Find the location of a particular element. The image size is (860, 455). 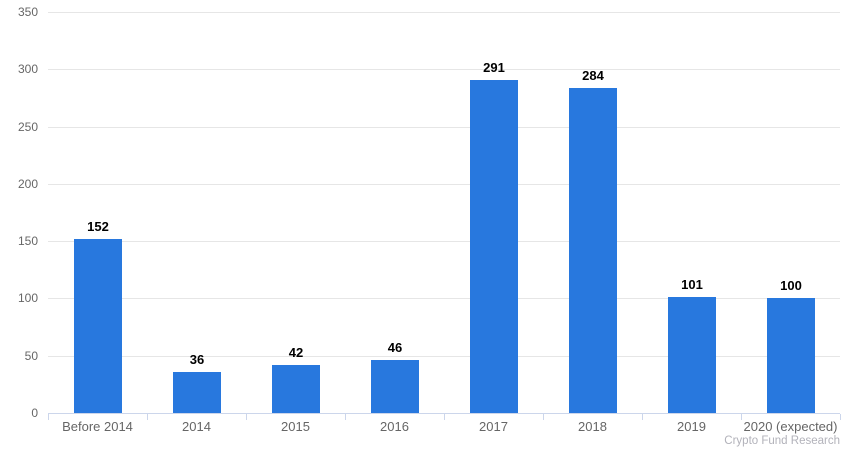

bar-2018 is located at coordinates (593, 250).